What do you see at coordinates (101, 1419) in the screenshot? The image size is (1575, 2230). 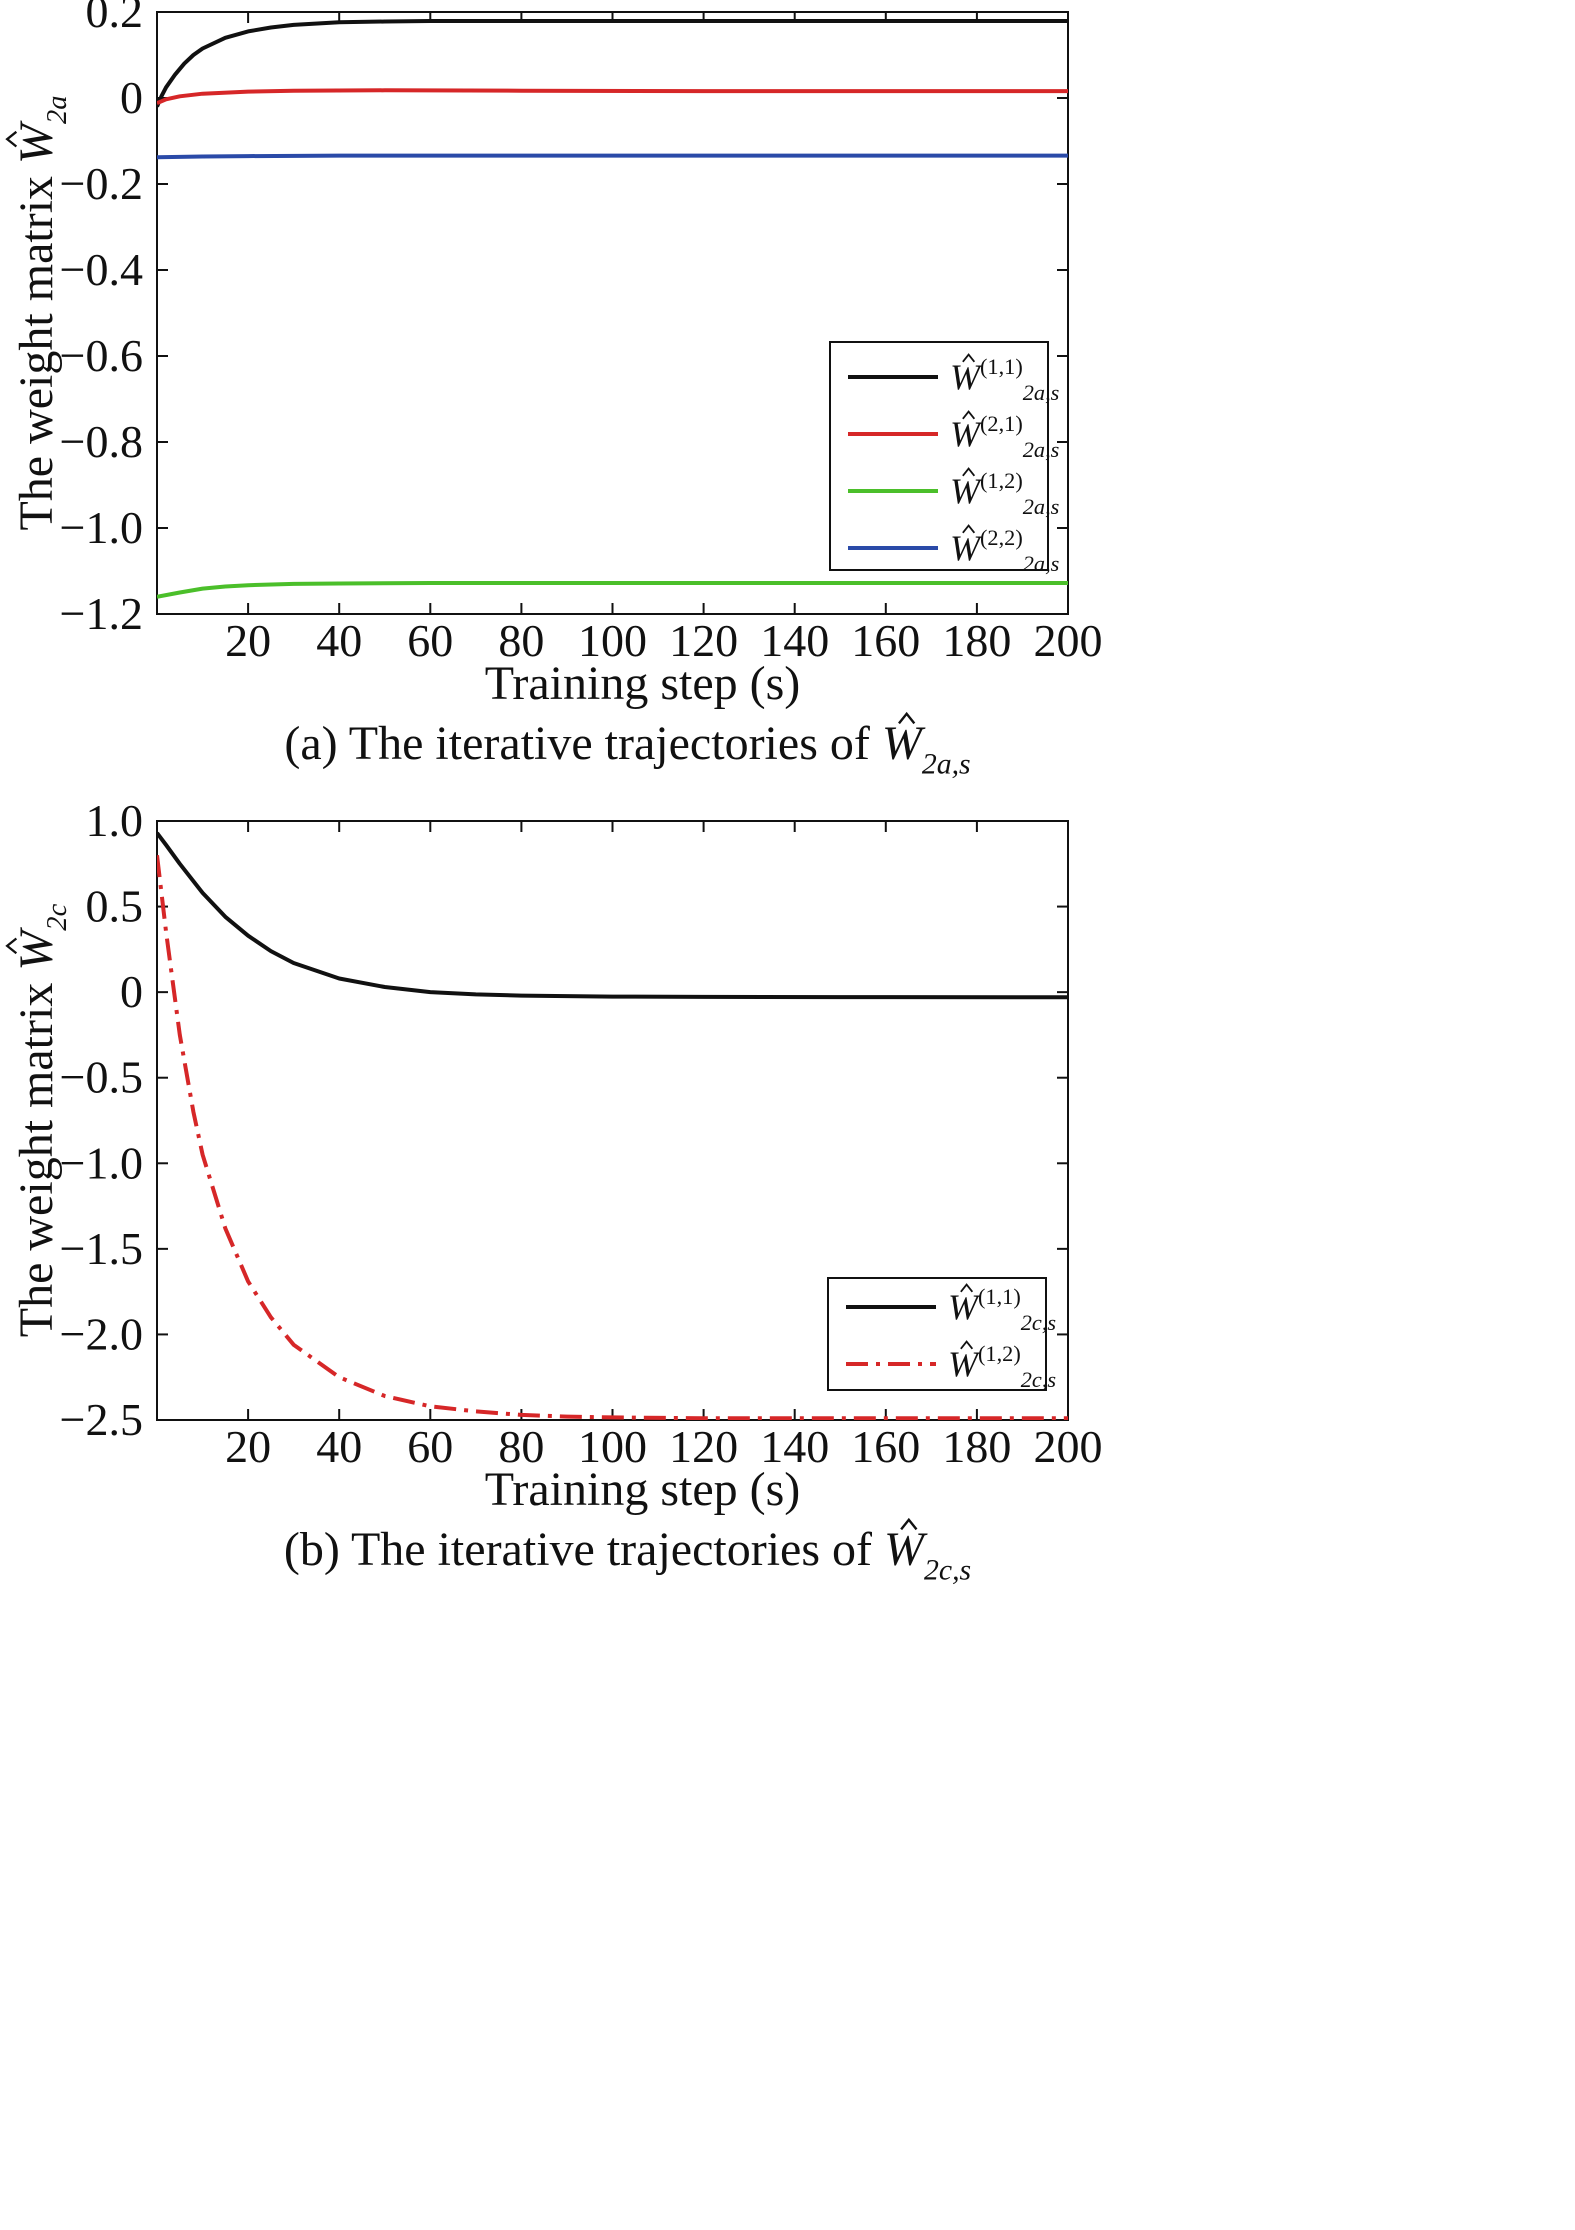 I see `y-tick-label: −2.5` at bounding box center [101, 1419].